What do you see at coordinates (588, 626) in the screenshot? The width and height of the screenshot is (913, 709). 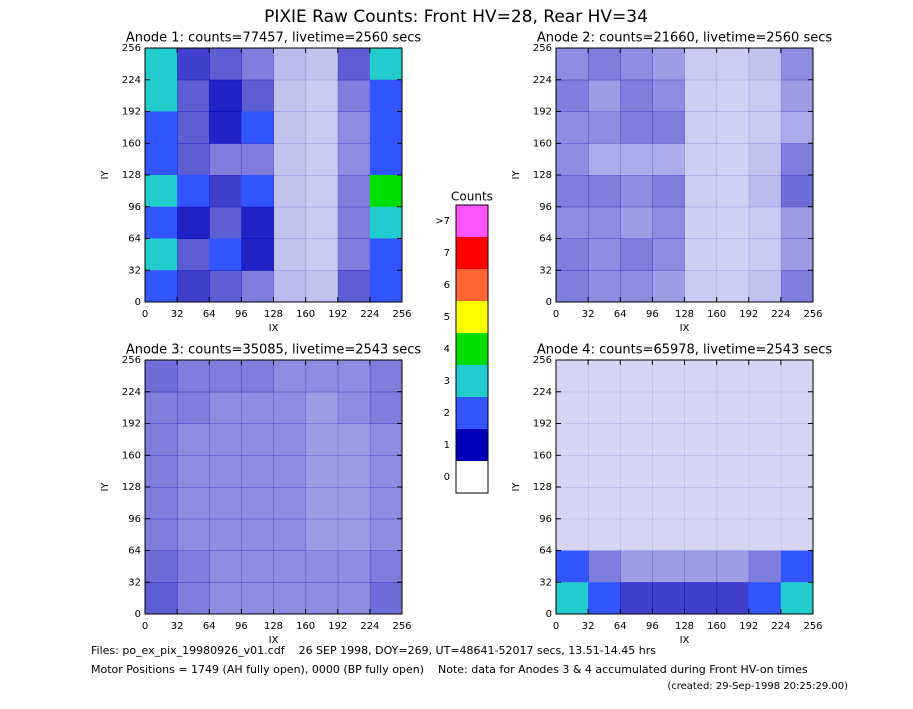 I see `x-tick-label: 32` at bounding box center [588, 626].